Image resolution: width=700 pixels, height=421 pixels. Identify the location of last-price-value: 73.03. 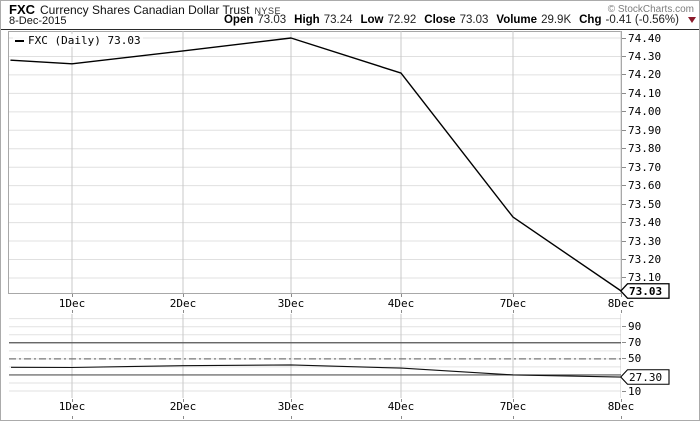
(645, 291).